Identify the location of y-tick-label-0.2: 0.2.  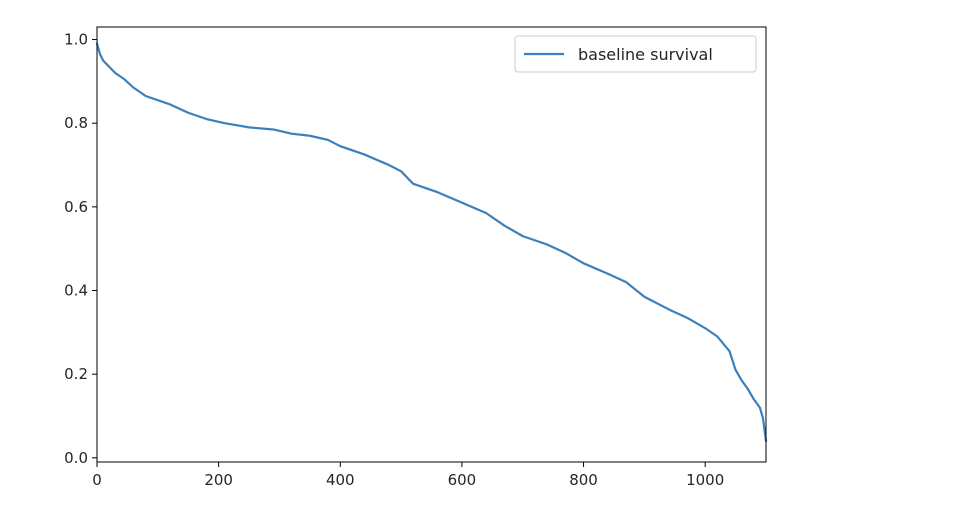
(76, 374).